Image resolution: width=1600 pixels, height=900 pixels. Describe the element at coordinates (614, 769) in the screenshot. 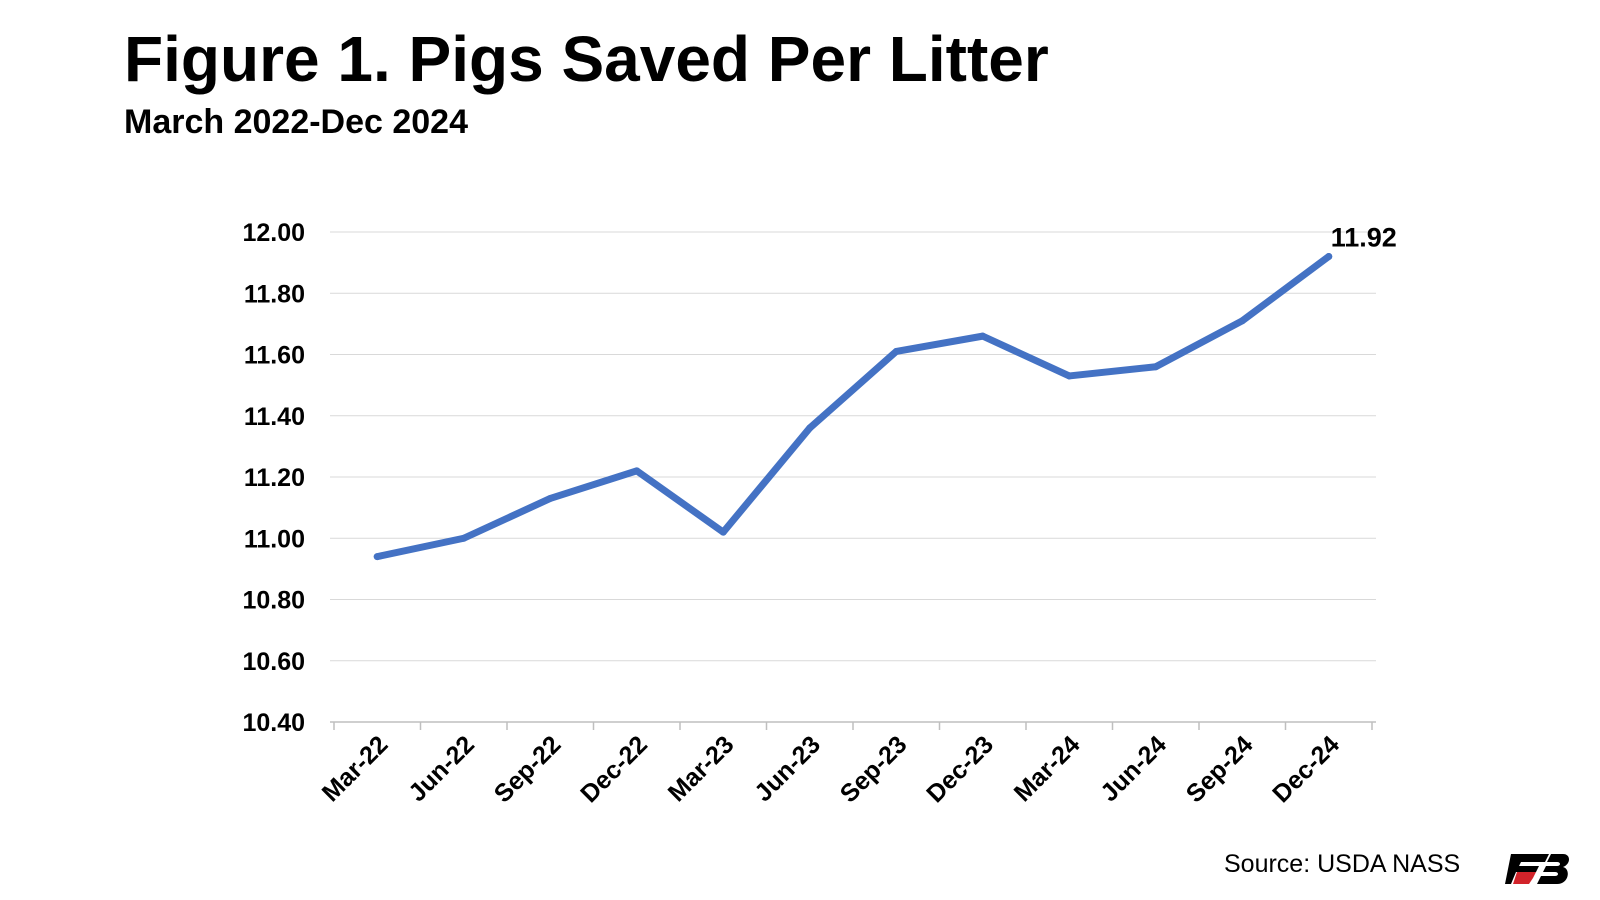

I see `x-tick-label: Dec-22` at that location.